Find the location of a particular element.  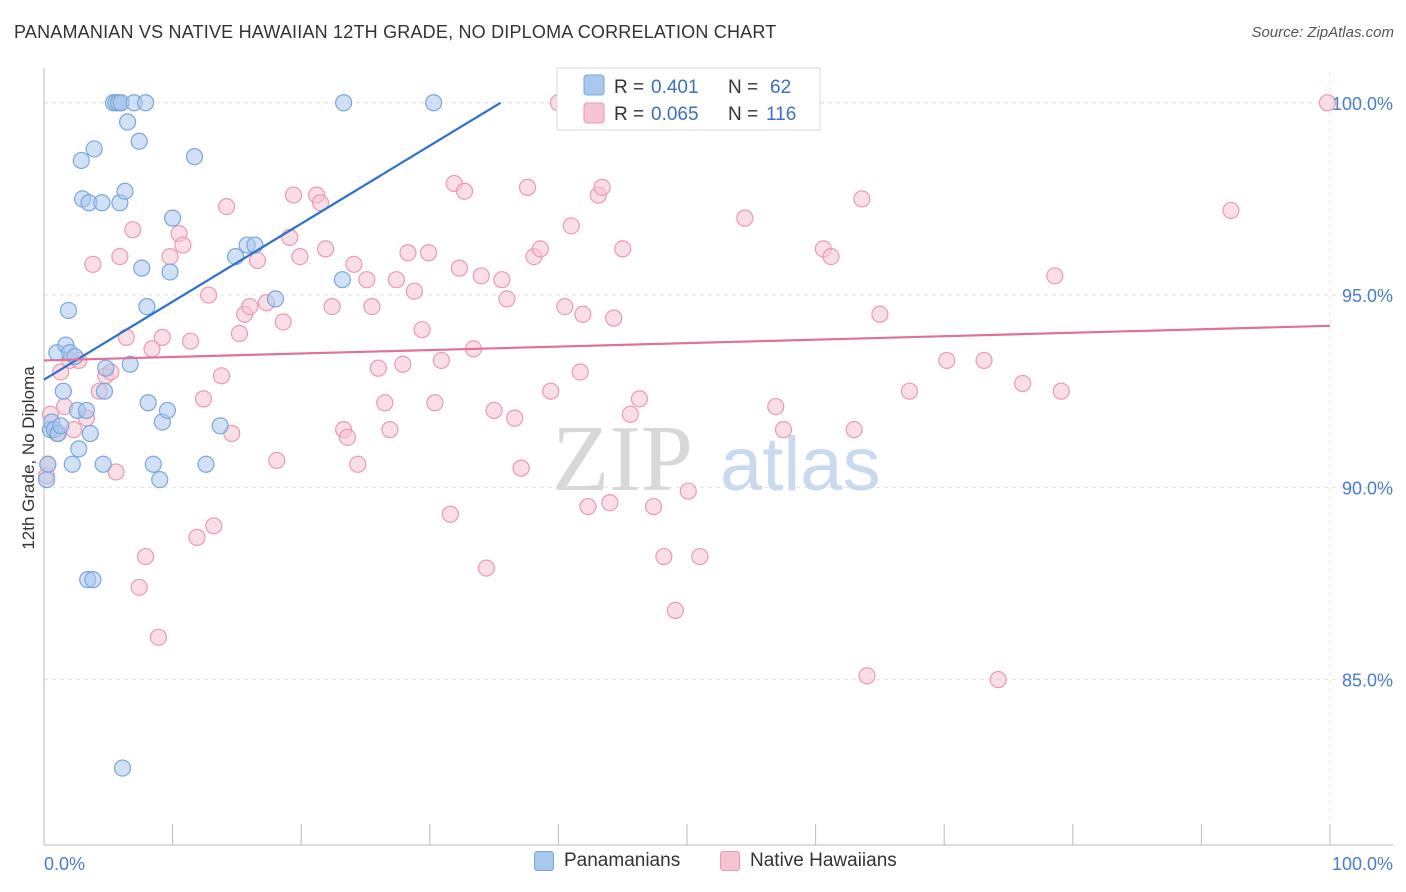

y-axis-label: 12th Grade, No Diploma is located at coordinates (28, 458).